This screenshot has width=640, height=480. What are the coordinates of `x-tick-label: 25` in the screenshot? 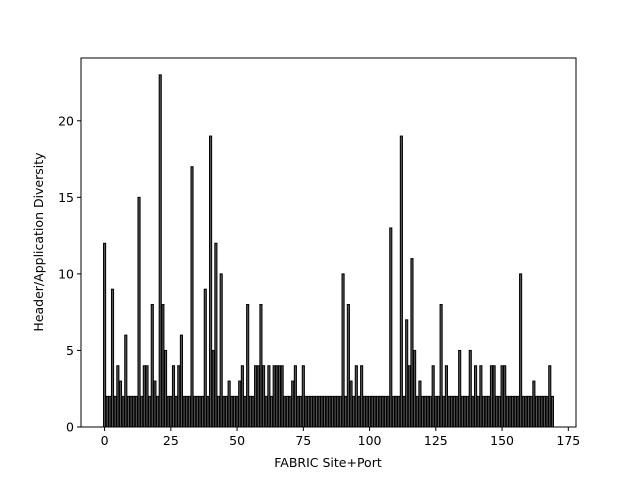 It's located at (171, 440).